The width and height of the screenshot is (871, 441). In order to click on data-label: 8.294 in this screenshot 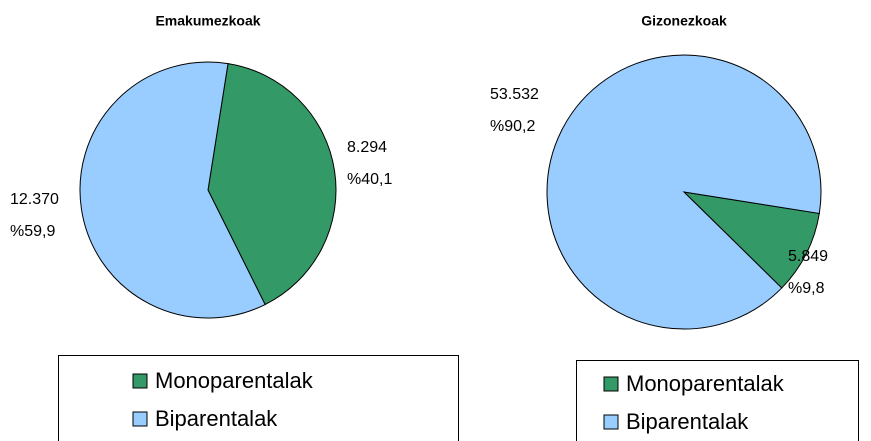, I will do `click(367, 147)`.